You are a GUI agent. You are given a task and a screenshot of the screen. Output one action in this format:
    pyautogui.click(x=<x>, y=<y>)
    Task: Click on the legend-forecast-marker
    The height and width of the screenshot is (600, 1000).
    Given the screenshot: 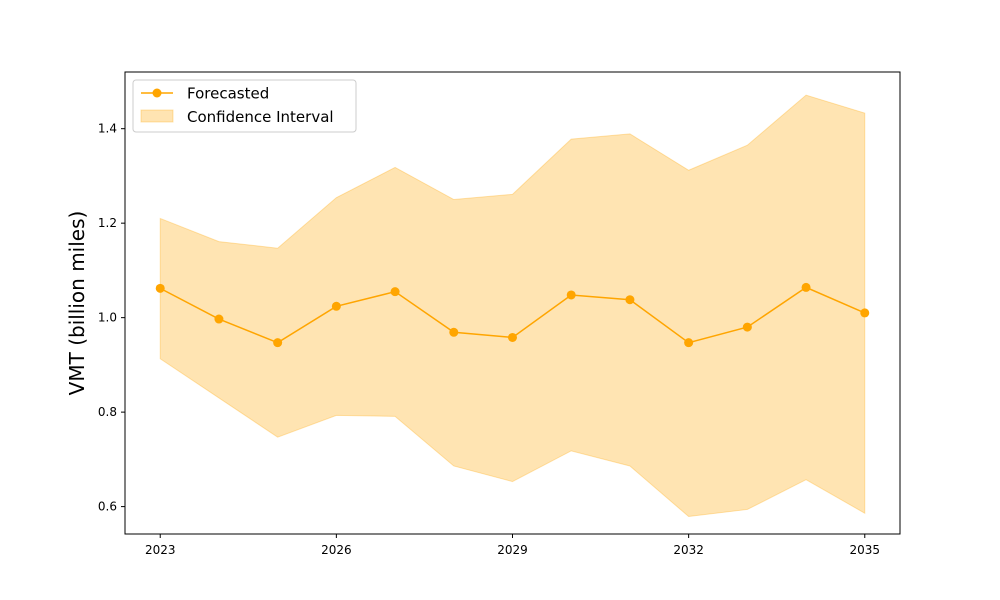 What is the action you would take?
    pyautogui.click(x=157, y=93)
    